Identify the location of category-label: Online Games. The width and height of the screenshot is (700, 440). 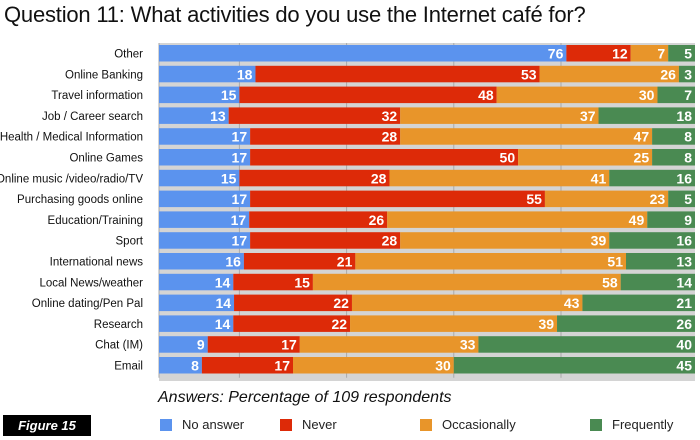
(106, 159).